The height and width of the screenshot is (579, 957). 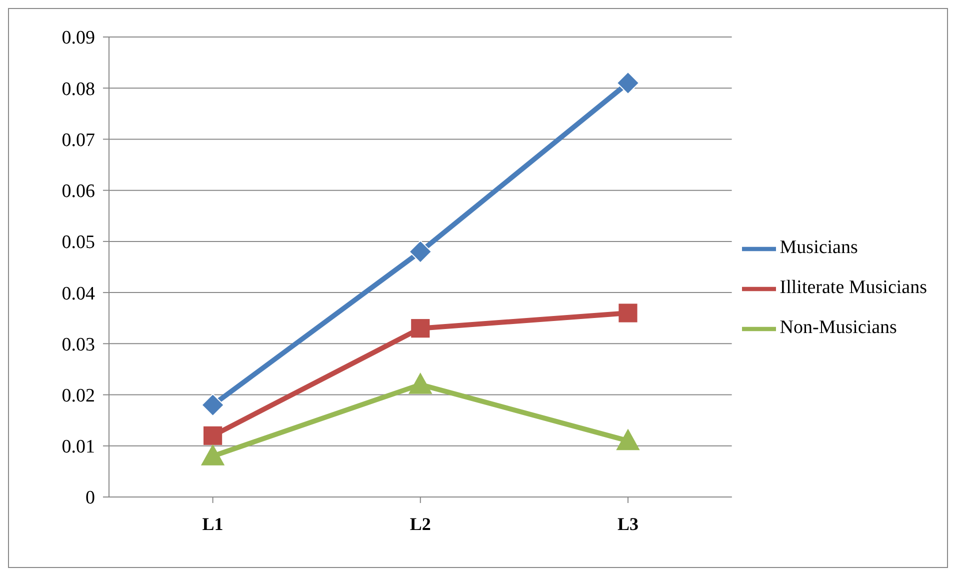 I want to click on x-tick-label: L2, so click(x=420, y=524).